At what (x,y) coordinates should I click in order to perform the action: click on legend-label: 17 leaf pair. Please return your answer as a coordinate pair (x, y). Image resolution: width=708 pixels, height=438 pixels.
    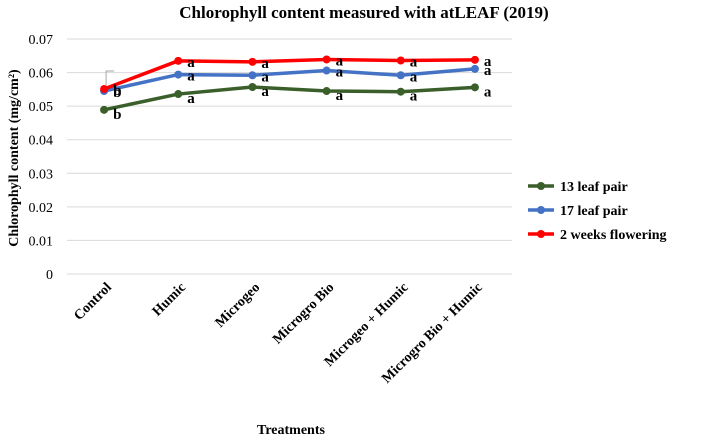
    Looking at the image, I should click on (594, 211).